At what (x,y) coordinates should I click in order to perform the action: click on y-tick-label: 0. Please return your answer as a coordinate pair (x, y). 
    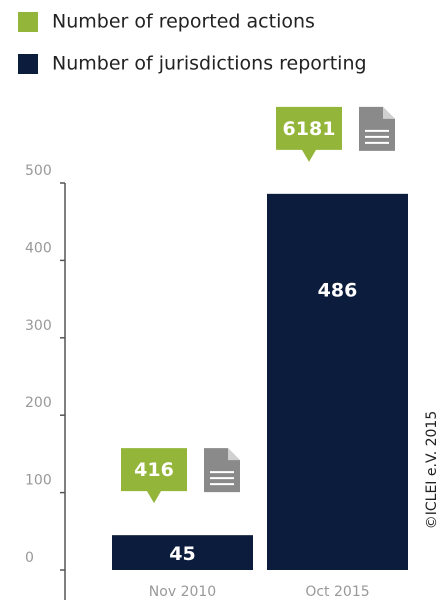
    Looking at the image, I should click on (29, 558).